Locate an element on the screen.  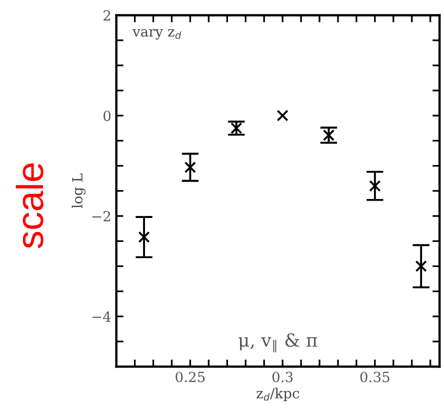
annotation: μ, v$_{∥}$ & π is located at coordinates (278, 342).